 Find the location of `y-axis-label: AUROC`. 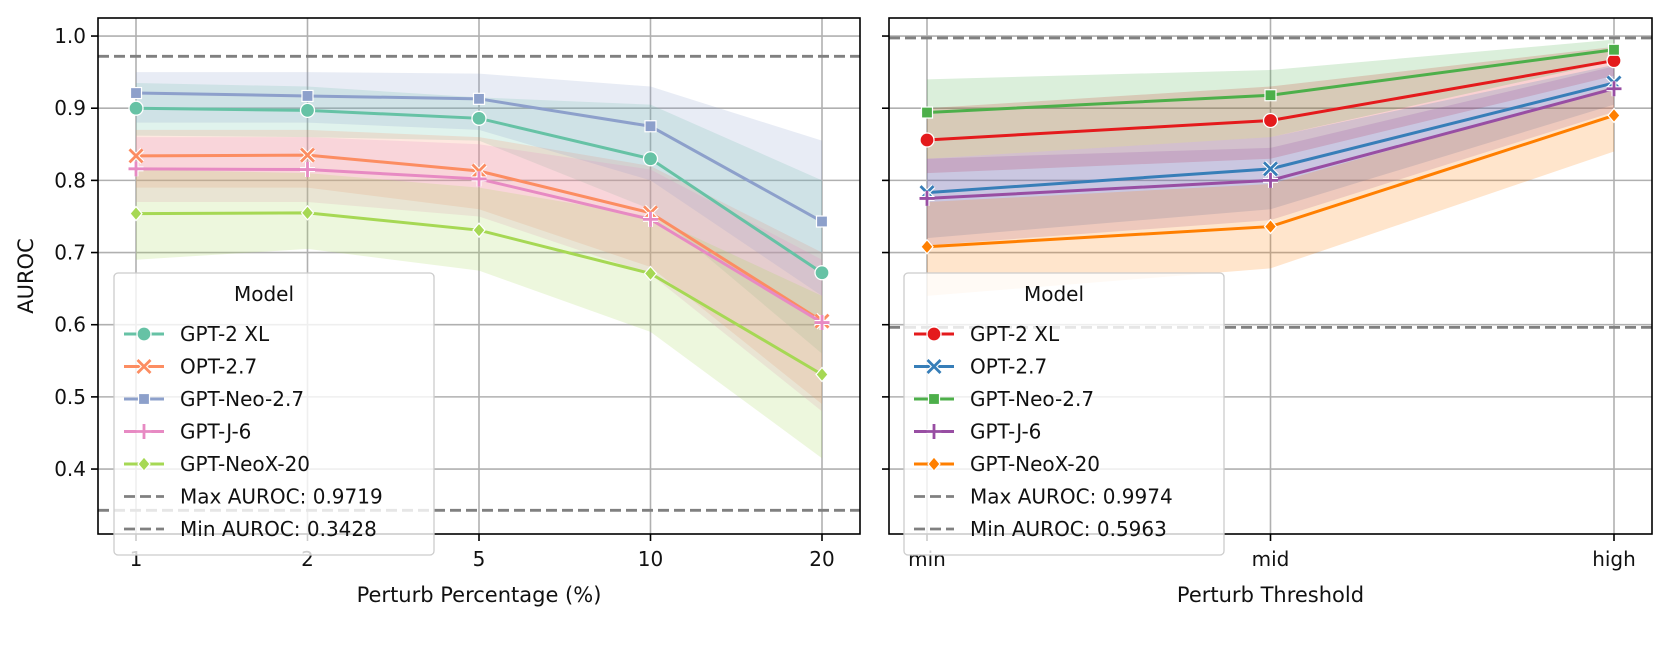

y-axis-label: AUROC is located at coordinates (26, 276).